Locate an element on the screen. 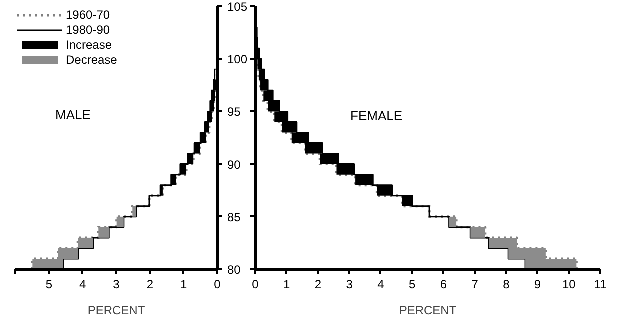 The width and height of the screenshot is (622, 327). x-tick-label: 10 is located at coordinates (569, 285).